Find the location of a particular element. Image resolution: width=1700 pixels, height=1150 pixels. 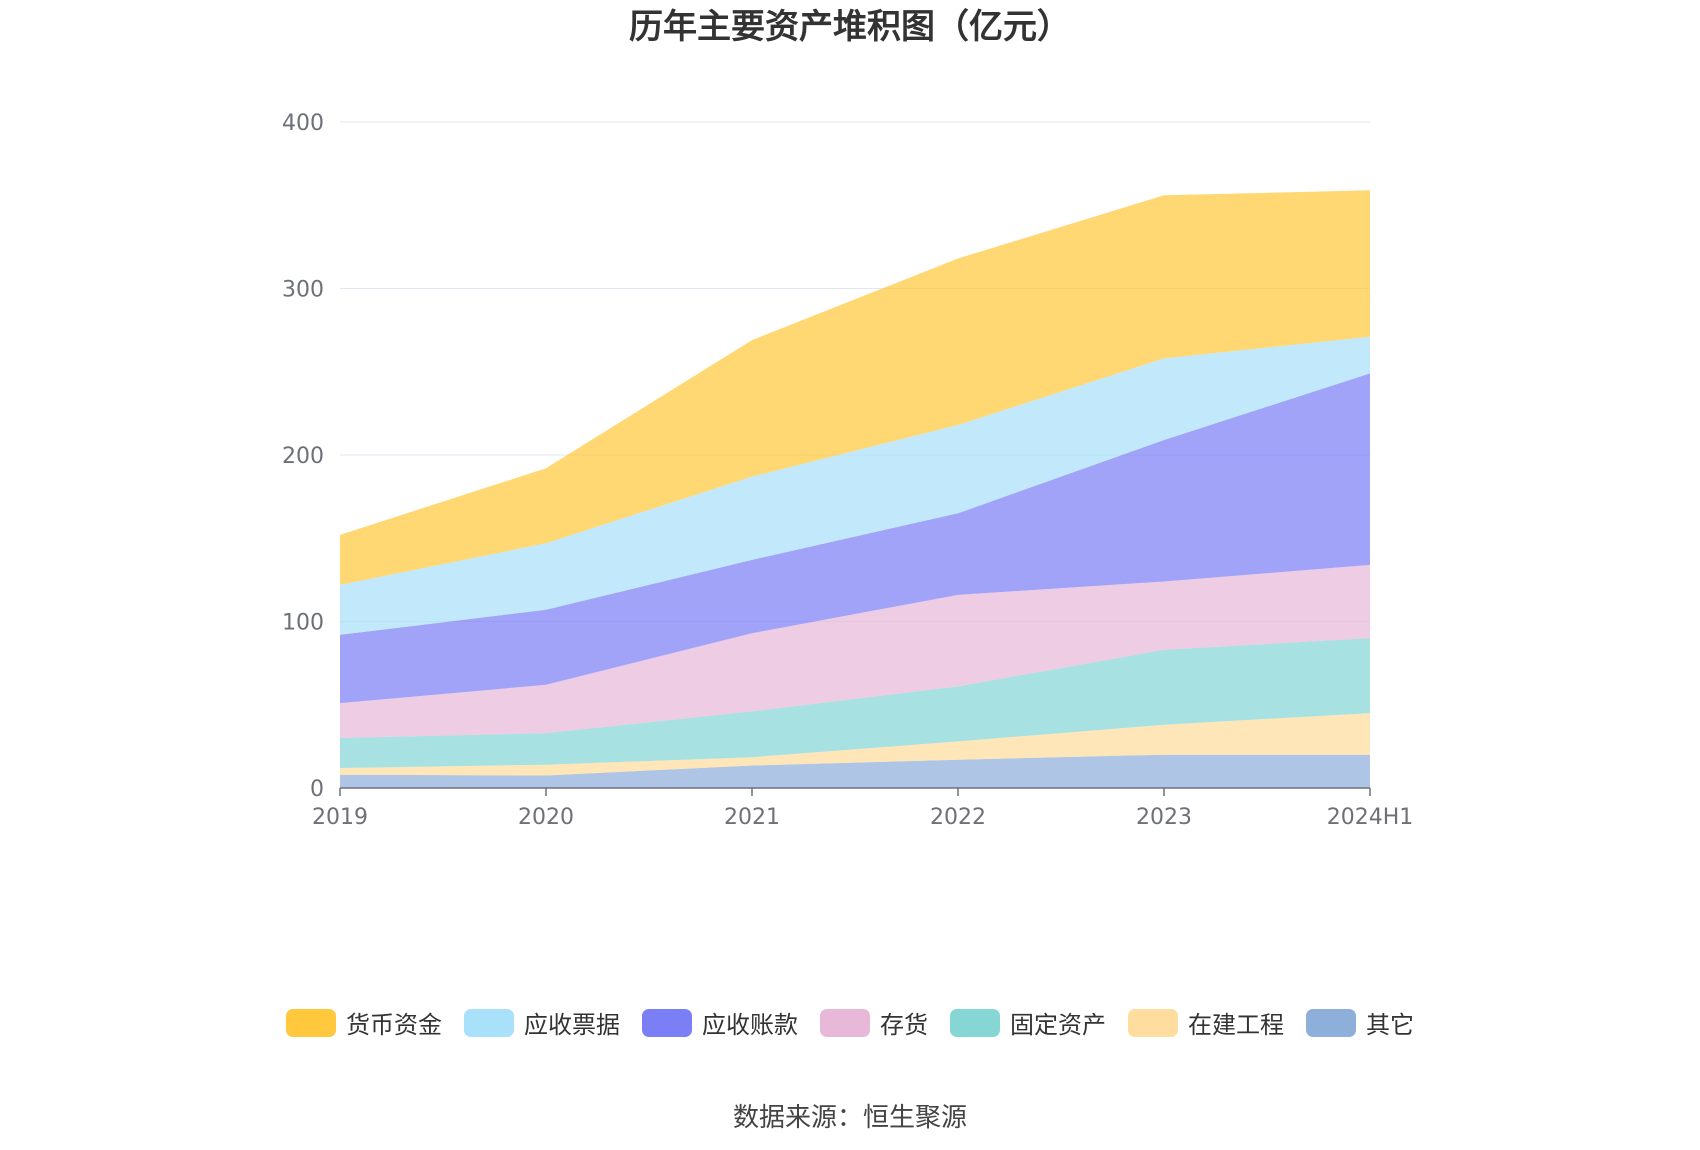

legend-label: 其它 is located at coordinates (1390, 1025).